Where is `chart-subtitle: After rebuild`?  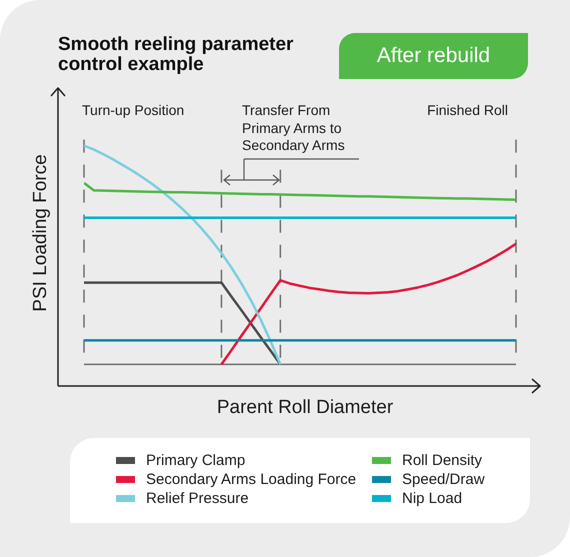 chart-subtitle: After rebuild is located at coordinates (433, 56).